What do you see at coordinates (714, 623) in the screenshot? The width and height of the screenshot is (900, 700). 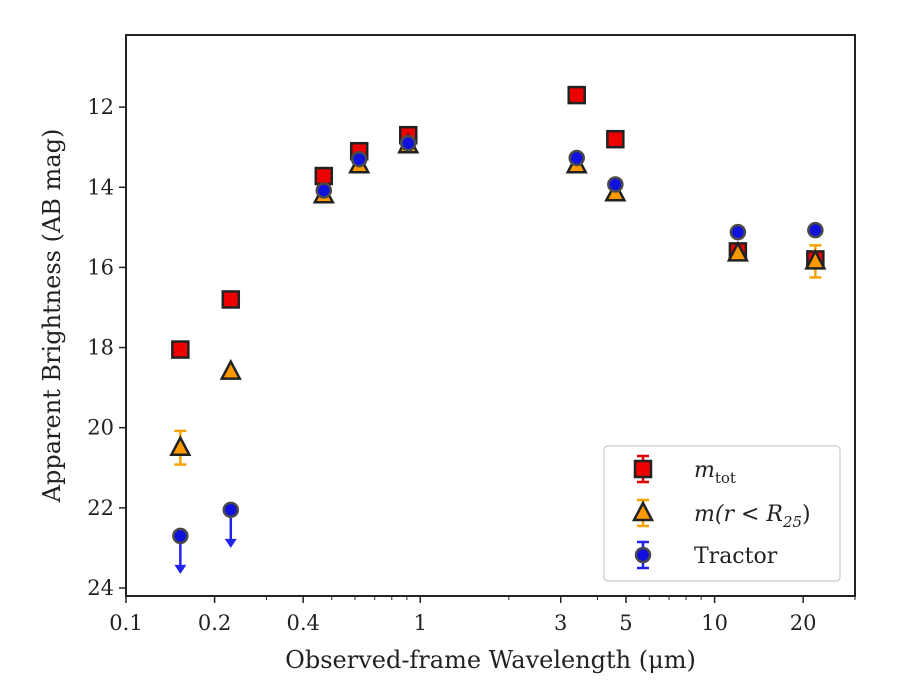 I see `x-tick-label: 10` at bounding box center [714, 623].